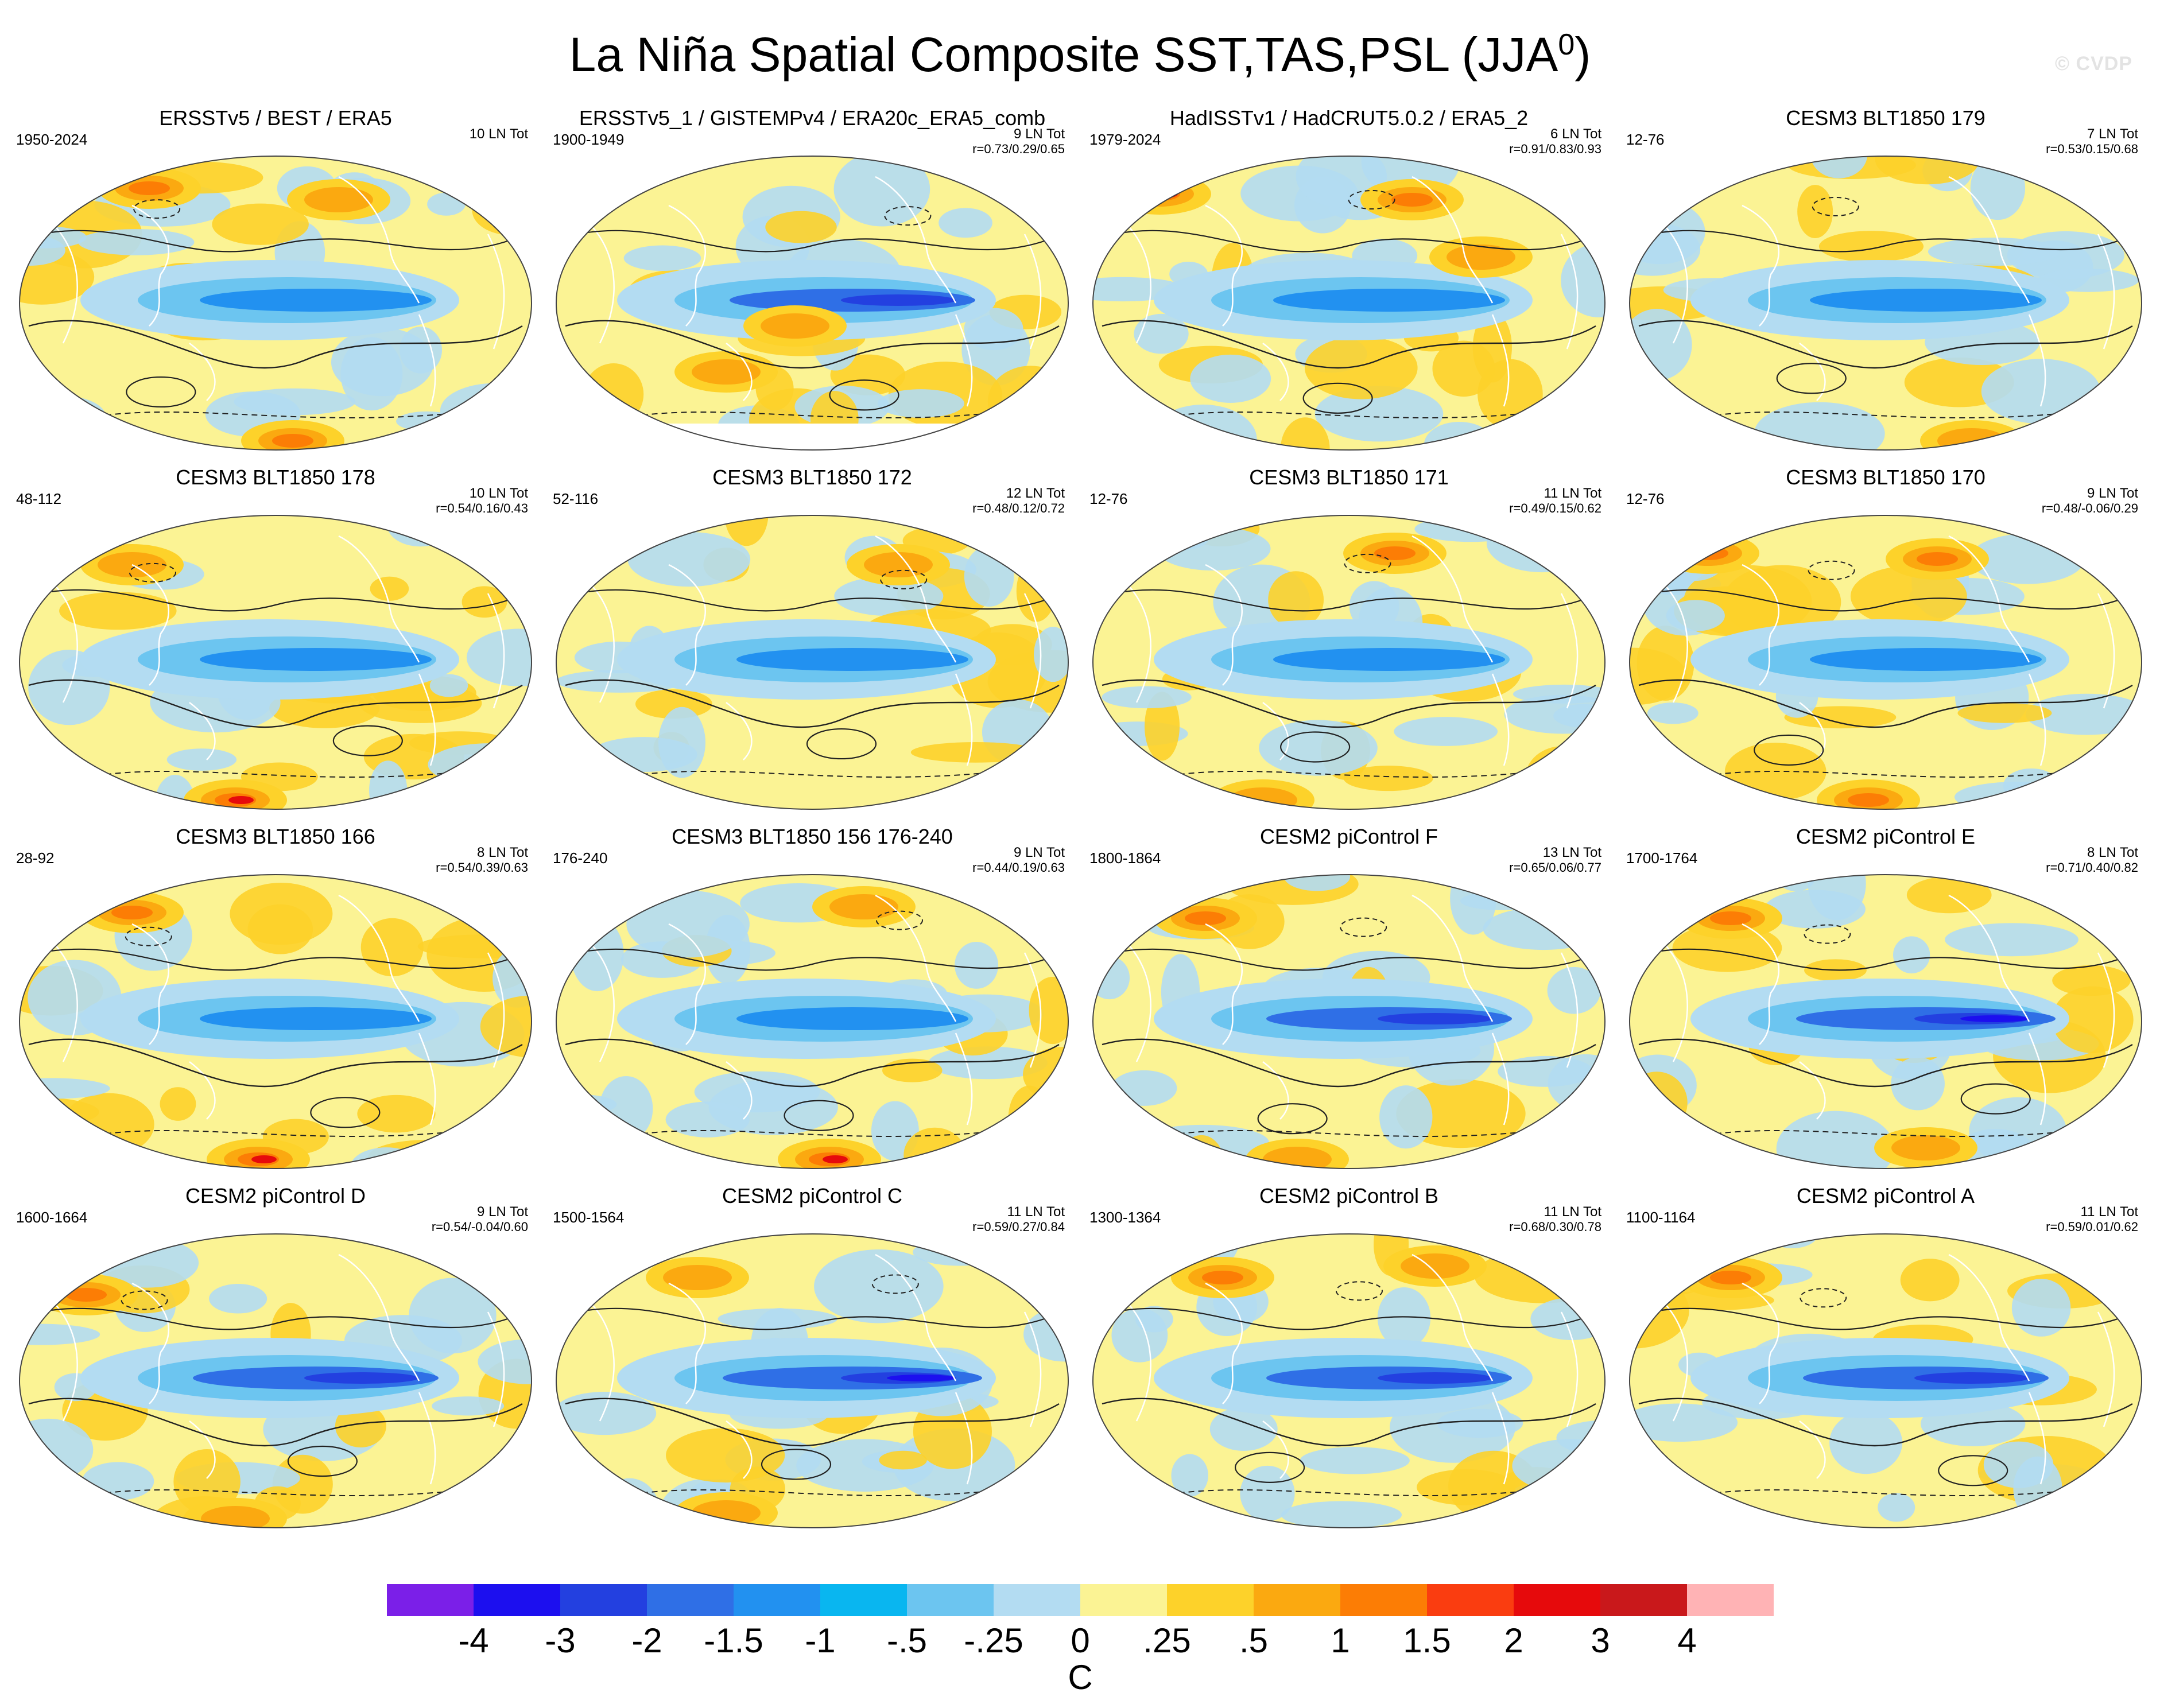 The image size is (2160, 1708). I want to click on panel-years: 1500-1564, so click(589, 1218).